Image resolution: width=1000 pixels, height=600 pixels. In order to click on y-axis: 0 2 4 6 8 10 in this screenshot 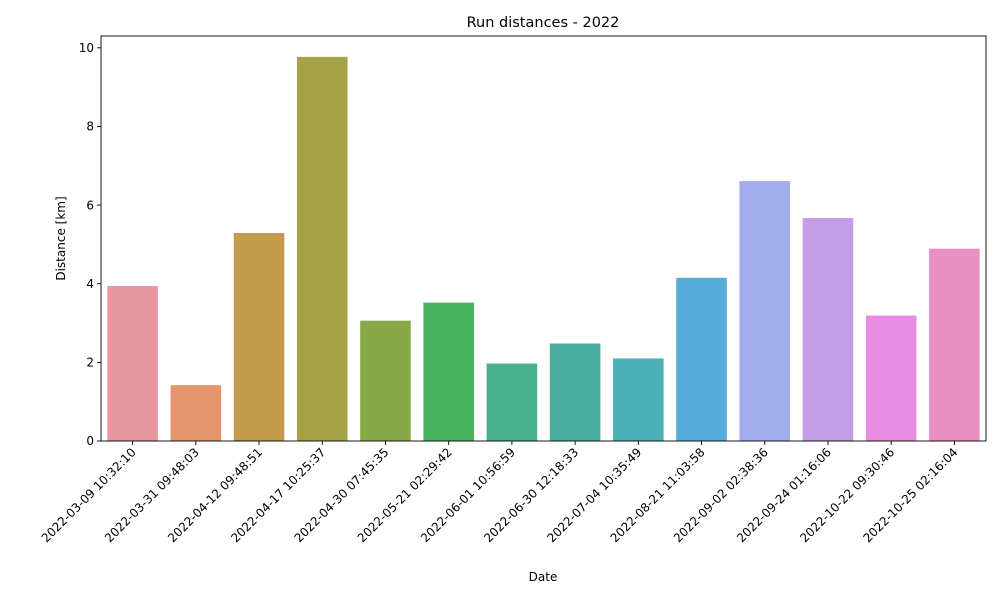, I will do `click(90, 244)`.